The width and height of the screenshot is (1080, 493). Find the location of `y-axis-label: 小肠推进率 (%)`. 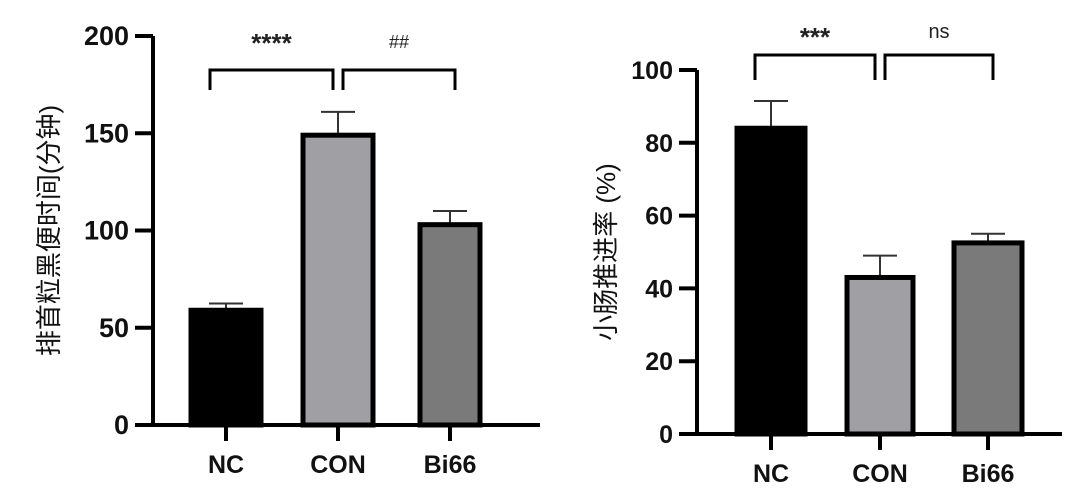

y-axis-label: 小肠推进率 (%) is located at coordinates (606, 252).